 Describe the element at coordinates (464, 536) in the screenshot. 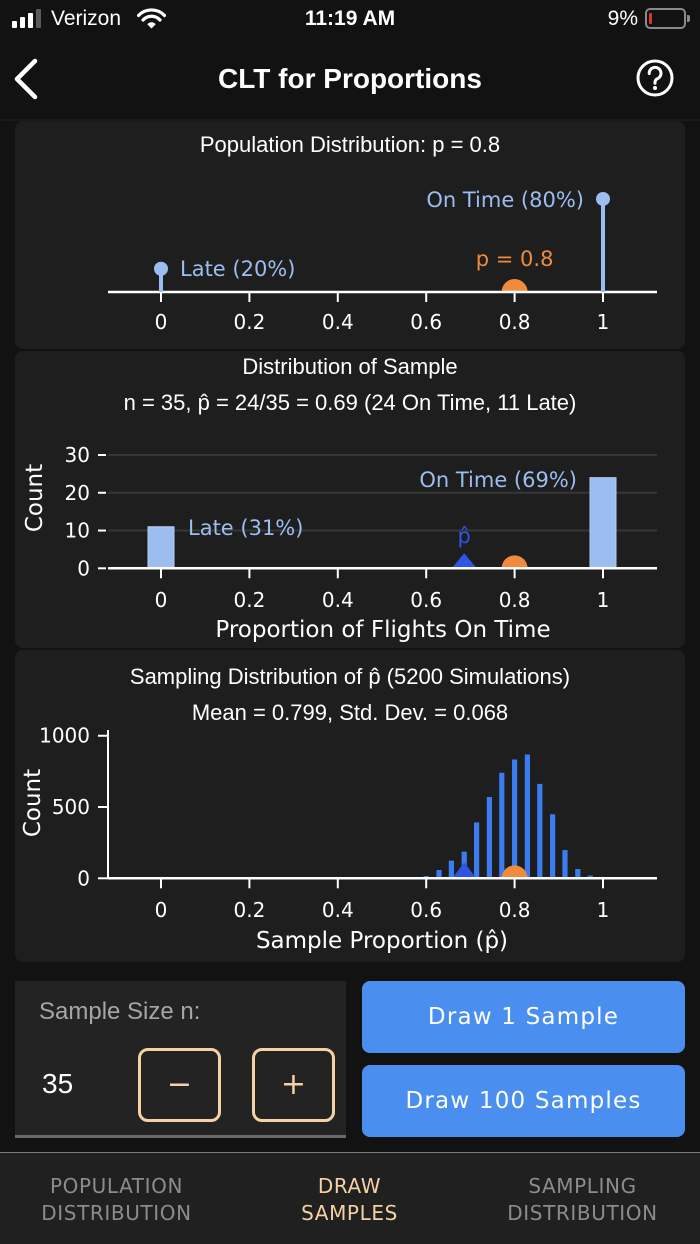

I see `phat-marker-label: p̂` at that location.